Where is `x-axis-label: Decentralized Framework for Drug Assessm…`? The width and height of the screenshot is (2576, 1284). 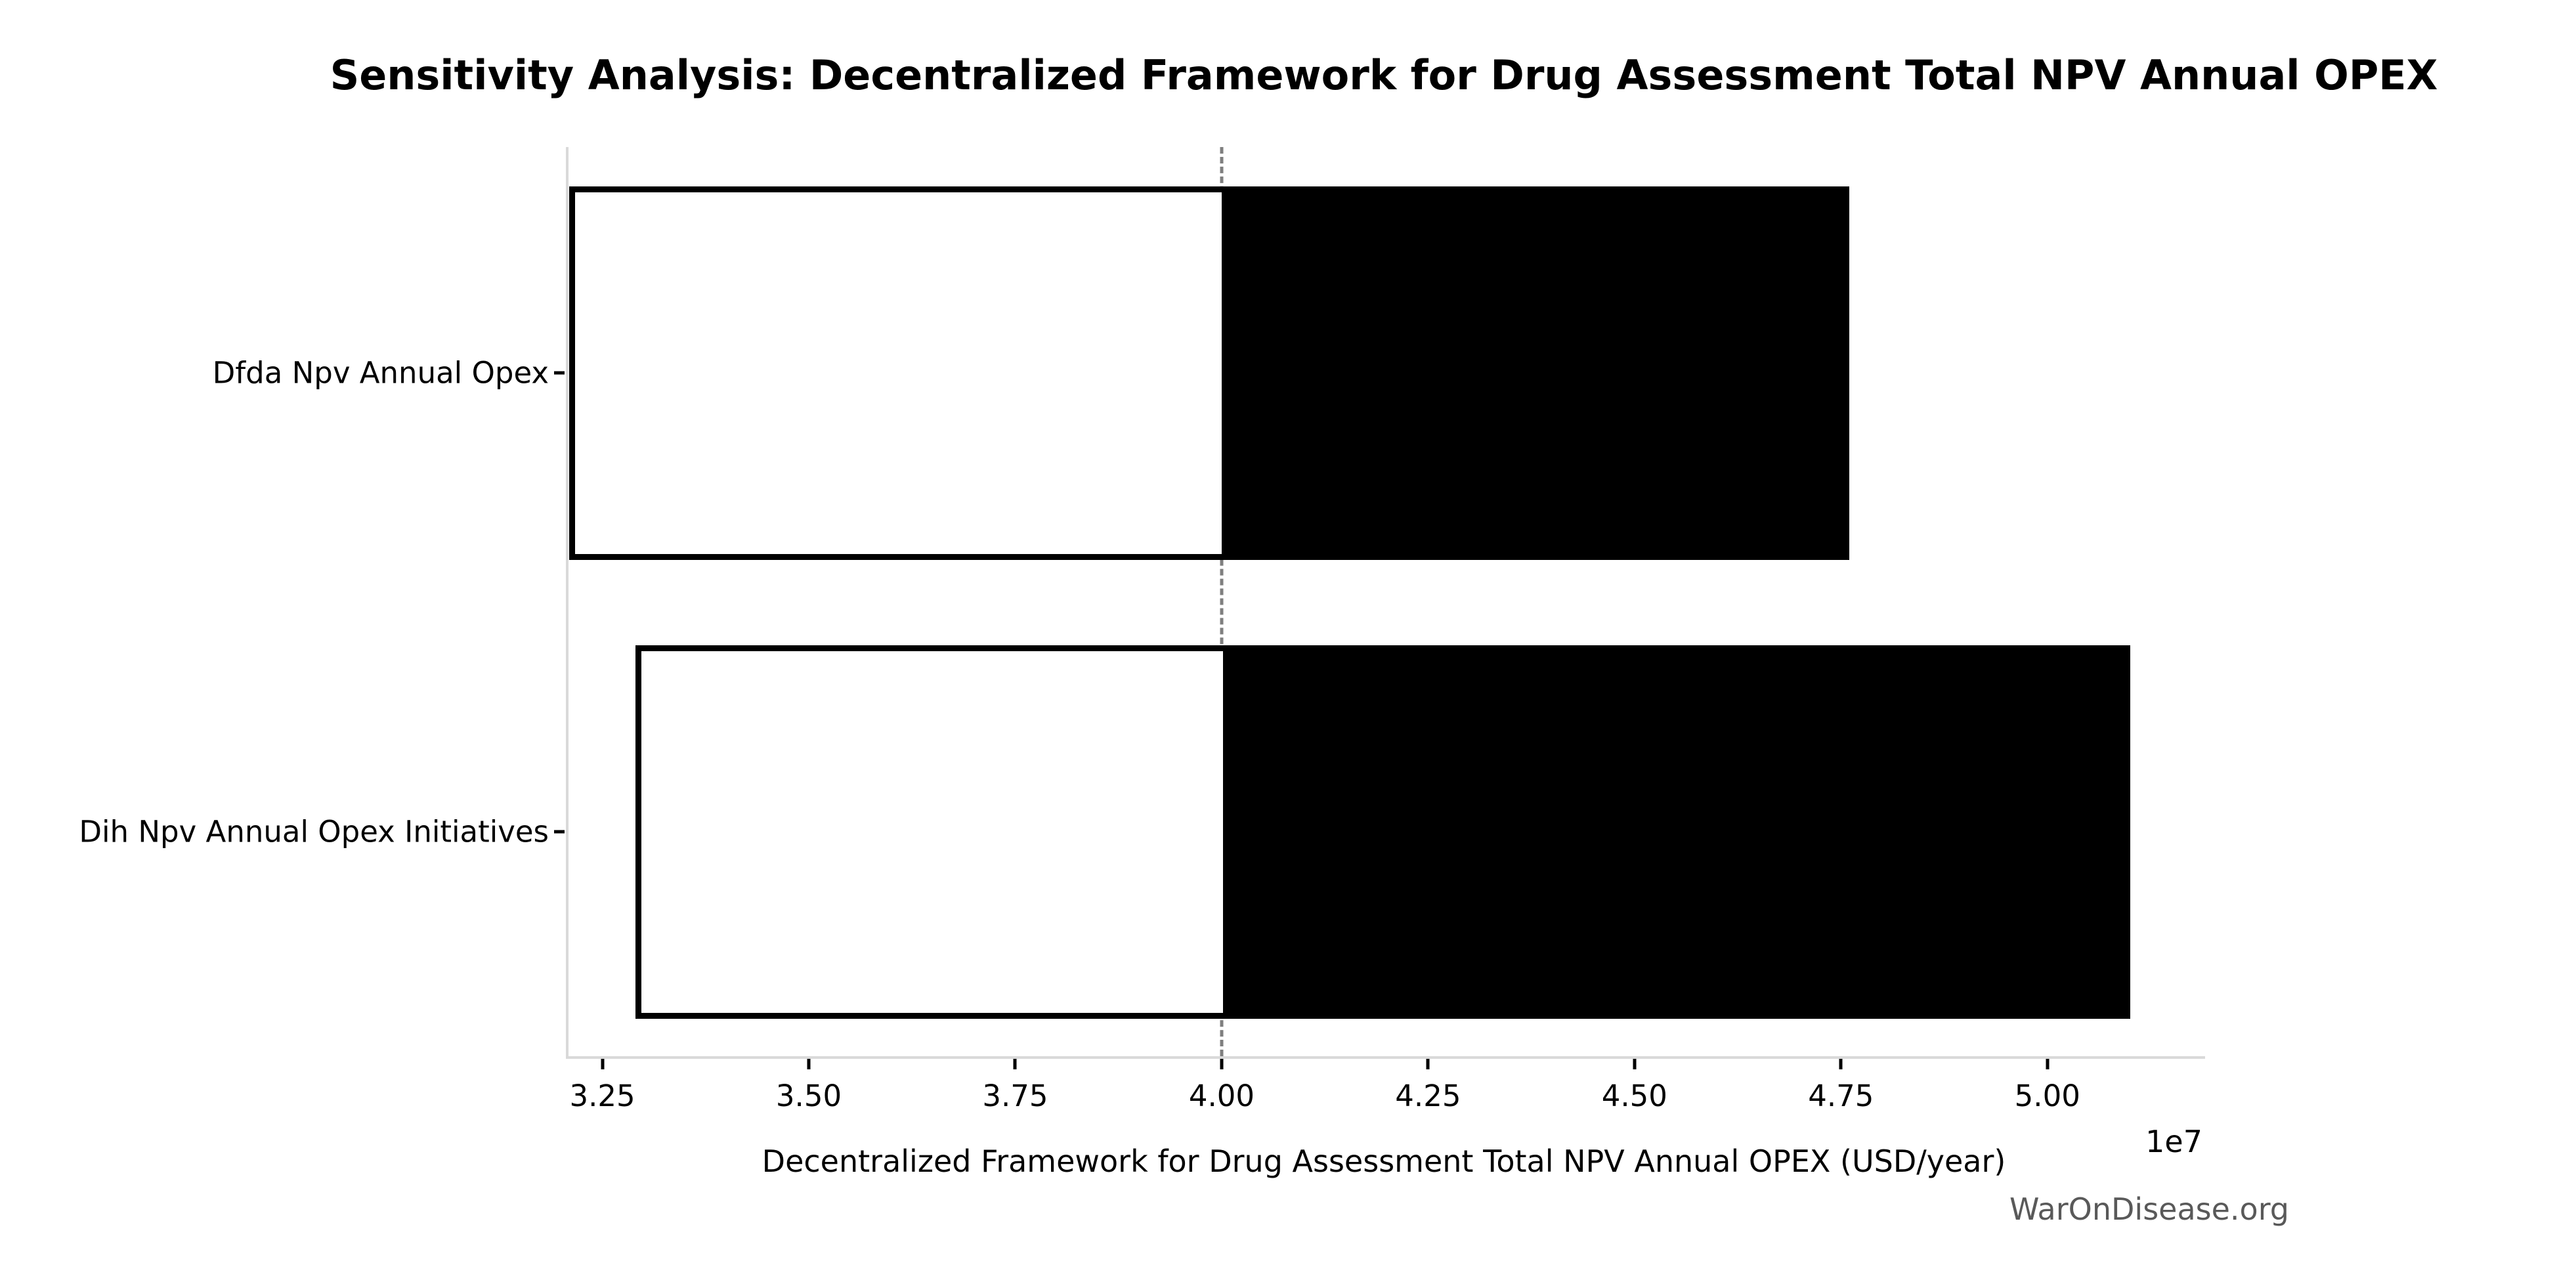 x-axis-label: Decentralized Framework for Drug Assessm… is located at coordinates (1384, 1161).